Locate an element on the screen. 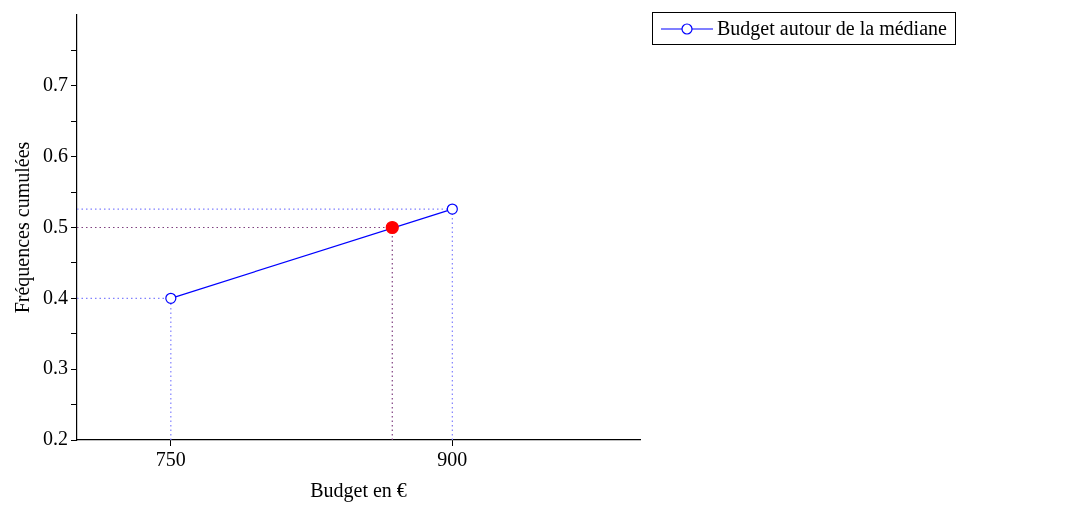 Image resolution: width=1066 pixels, height=512 pixels. y-tick-label: 0.7 is located at coordinates (55, 84).